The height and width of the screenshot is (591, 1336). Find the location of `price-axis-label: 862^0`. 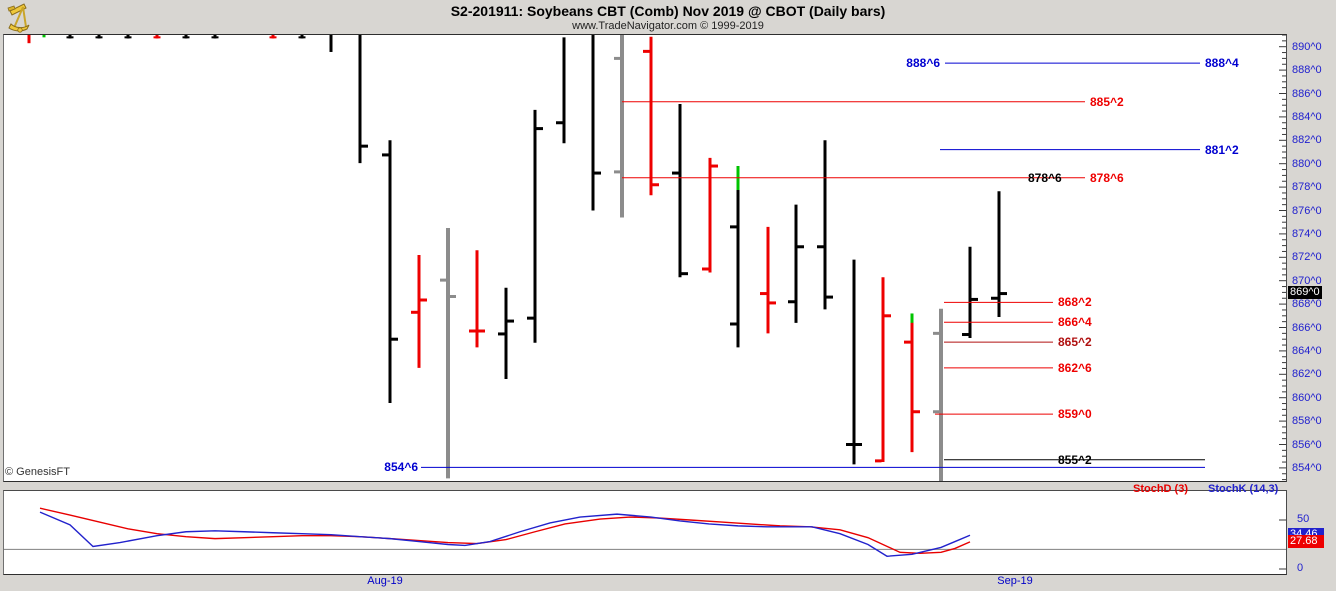

price-axis-label: 862^0 is located at coordinates (1307, 374).